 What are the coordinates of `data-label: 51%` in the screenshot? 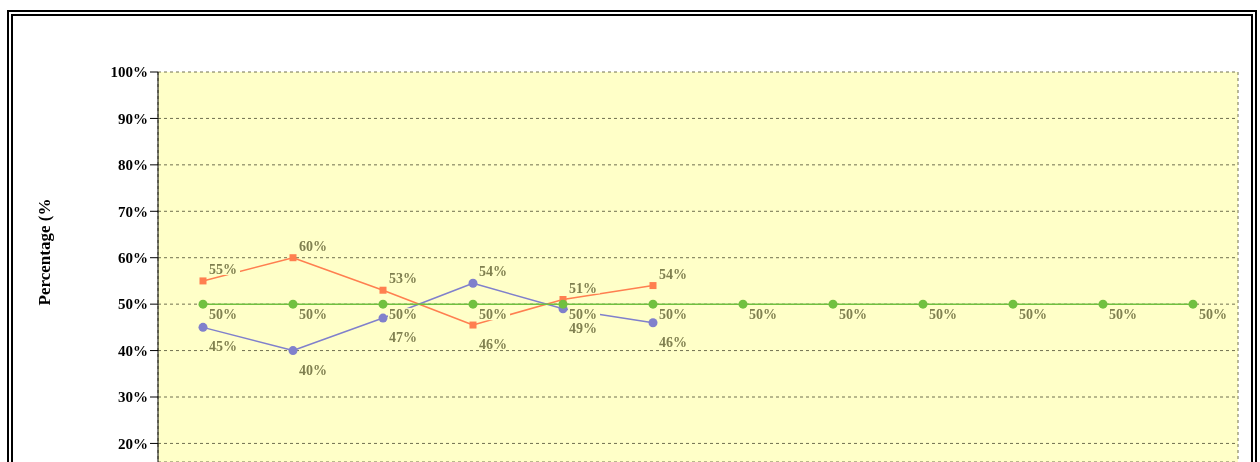 It's located at (583, 288).